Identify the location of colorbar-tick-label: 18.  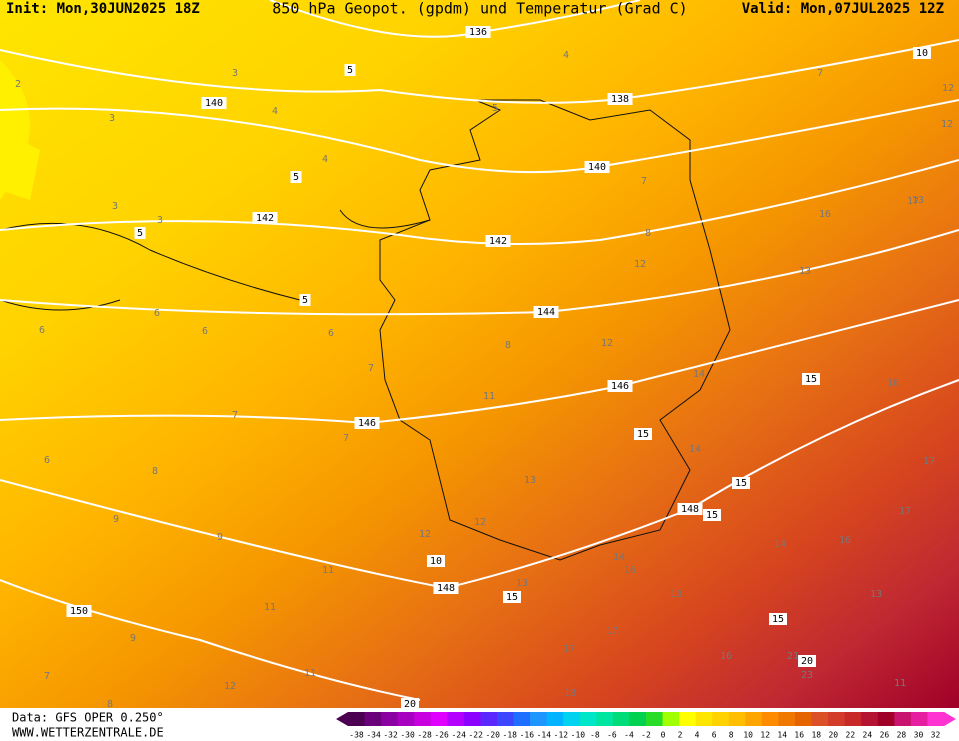
(816, 735).